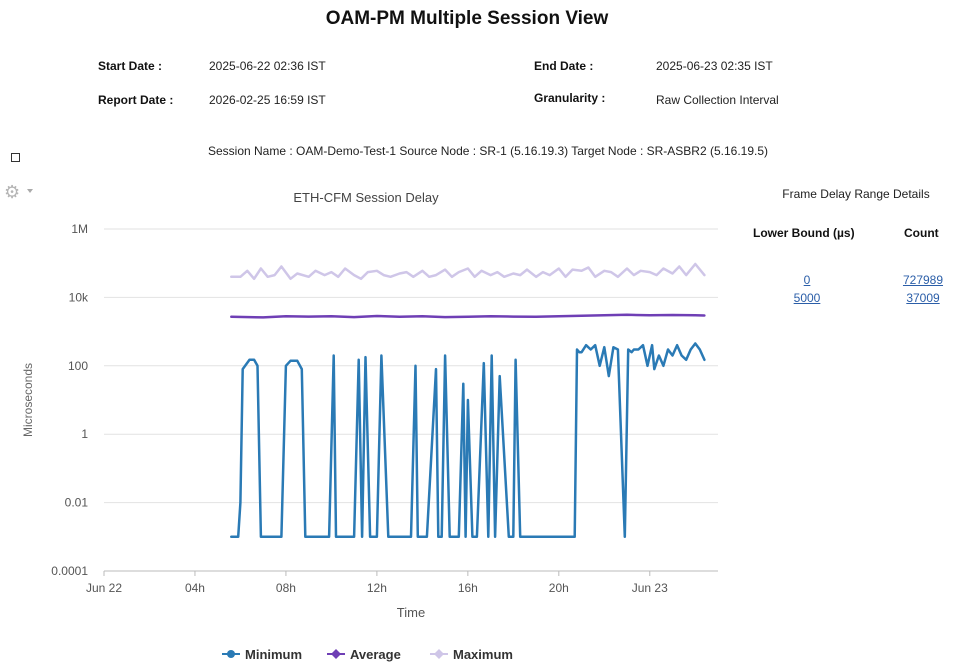 This screenshot has height=669, width=964. What do you see at coordinates (267, 100) in the screenshot?
I see `report-date-value: 2026-02-25 16:59 IST` at bounding box center [267, 100].